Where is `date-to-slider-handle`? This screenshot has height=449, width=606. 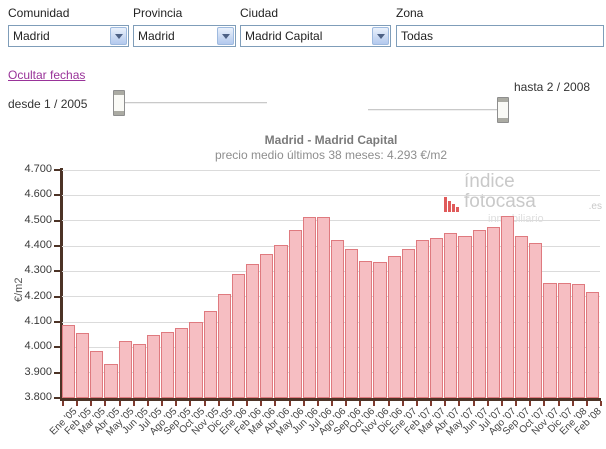 date-to-slider-handle is located at coordinates (503, 110).